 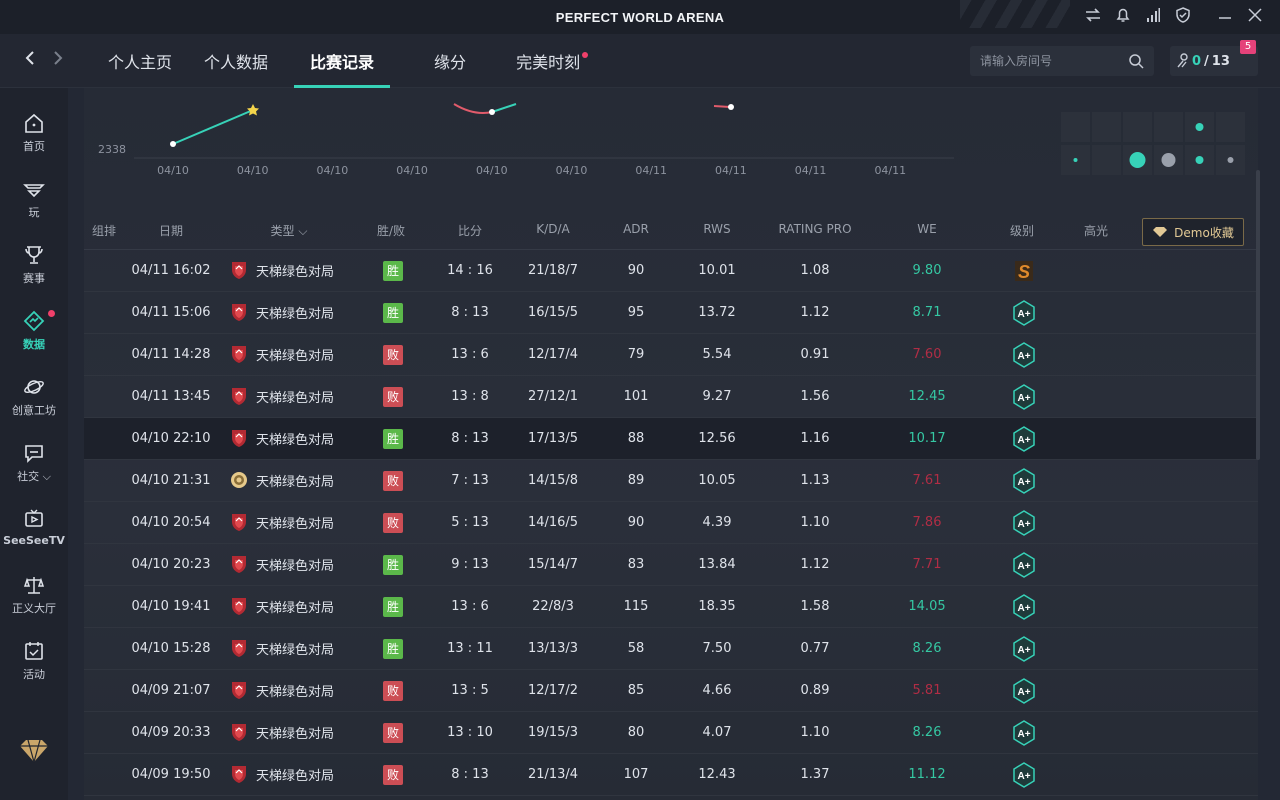 I want to click on sidebar-item-social: 社交 ⌵, so click(x=34, y=466).